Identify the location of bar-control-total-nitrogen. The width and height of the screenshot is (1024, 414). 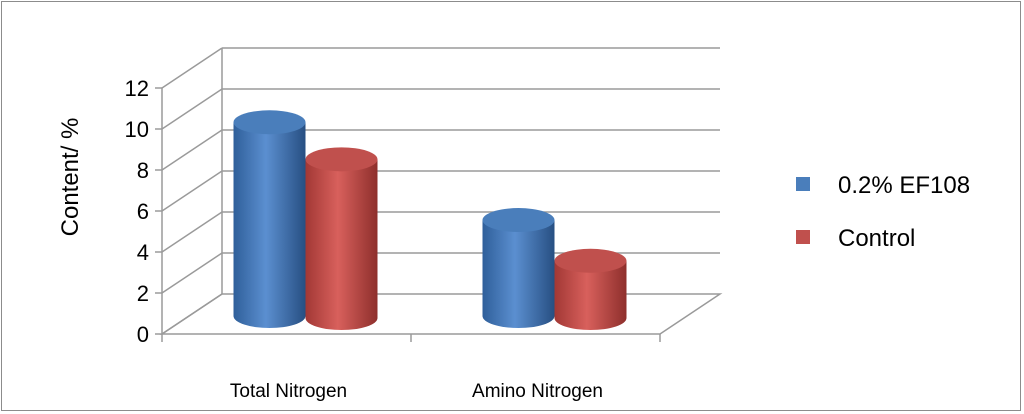
(341, 238).